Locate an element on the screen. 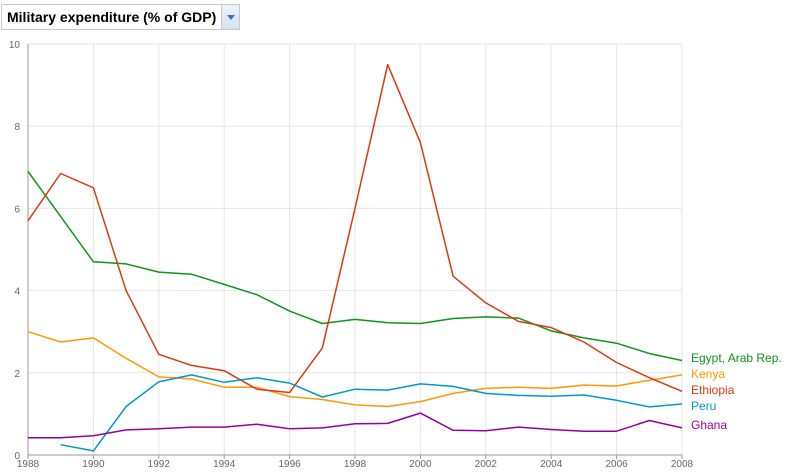 The image size is (800, 476). y-tick-label: 0 is located at coordinates (17, 456).